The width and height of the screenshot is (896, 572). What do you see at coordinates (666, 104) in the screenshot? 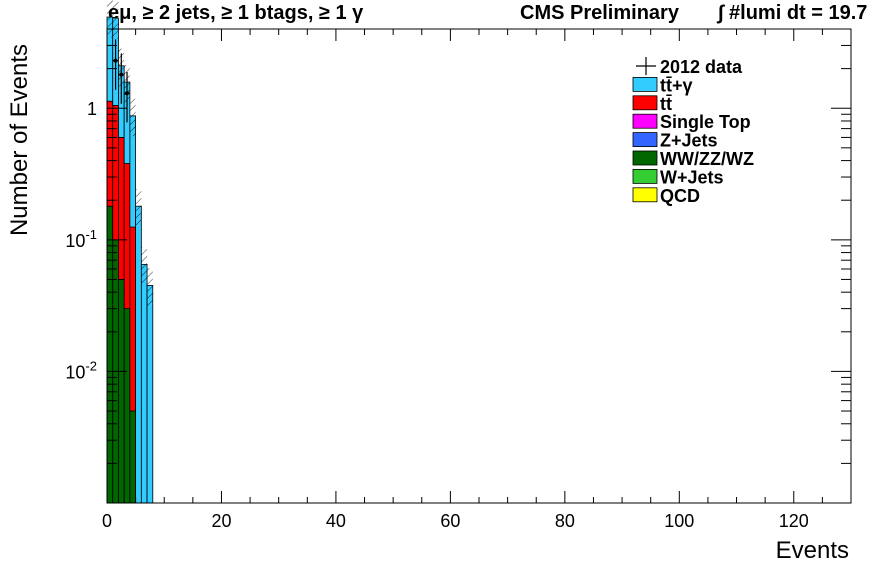
I see `legend-label-2: tt̄` at bounding box center [666, 104].